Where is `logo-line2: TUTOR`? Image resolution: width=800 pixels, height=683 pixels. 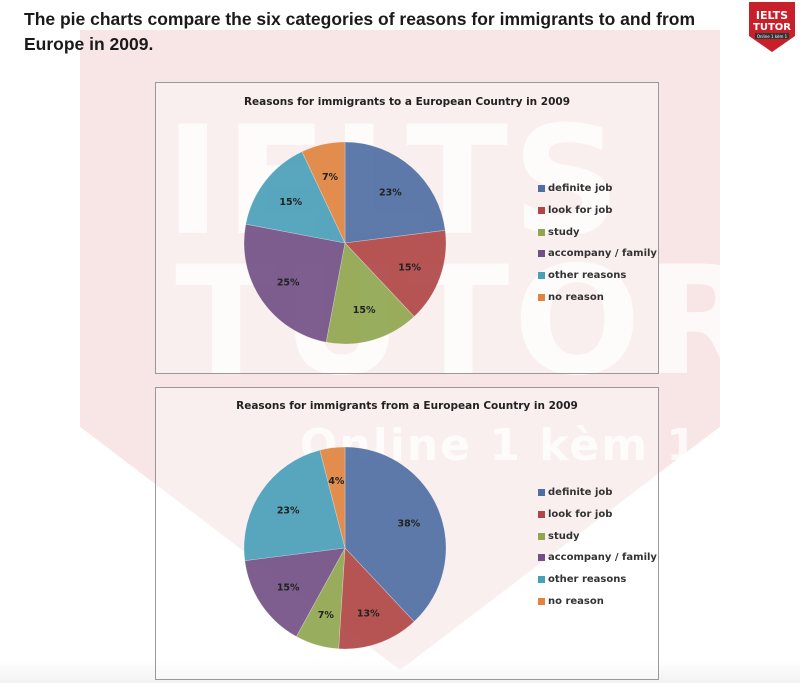 logo-line2: TUTOR is located at coordinates (772, 27).